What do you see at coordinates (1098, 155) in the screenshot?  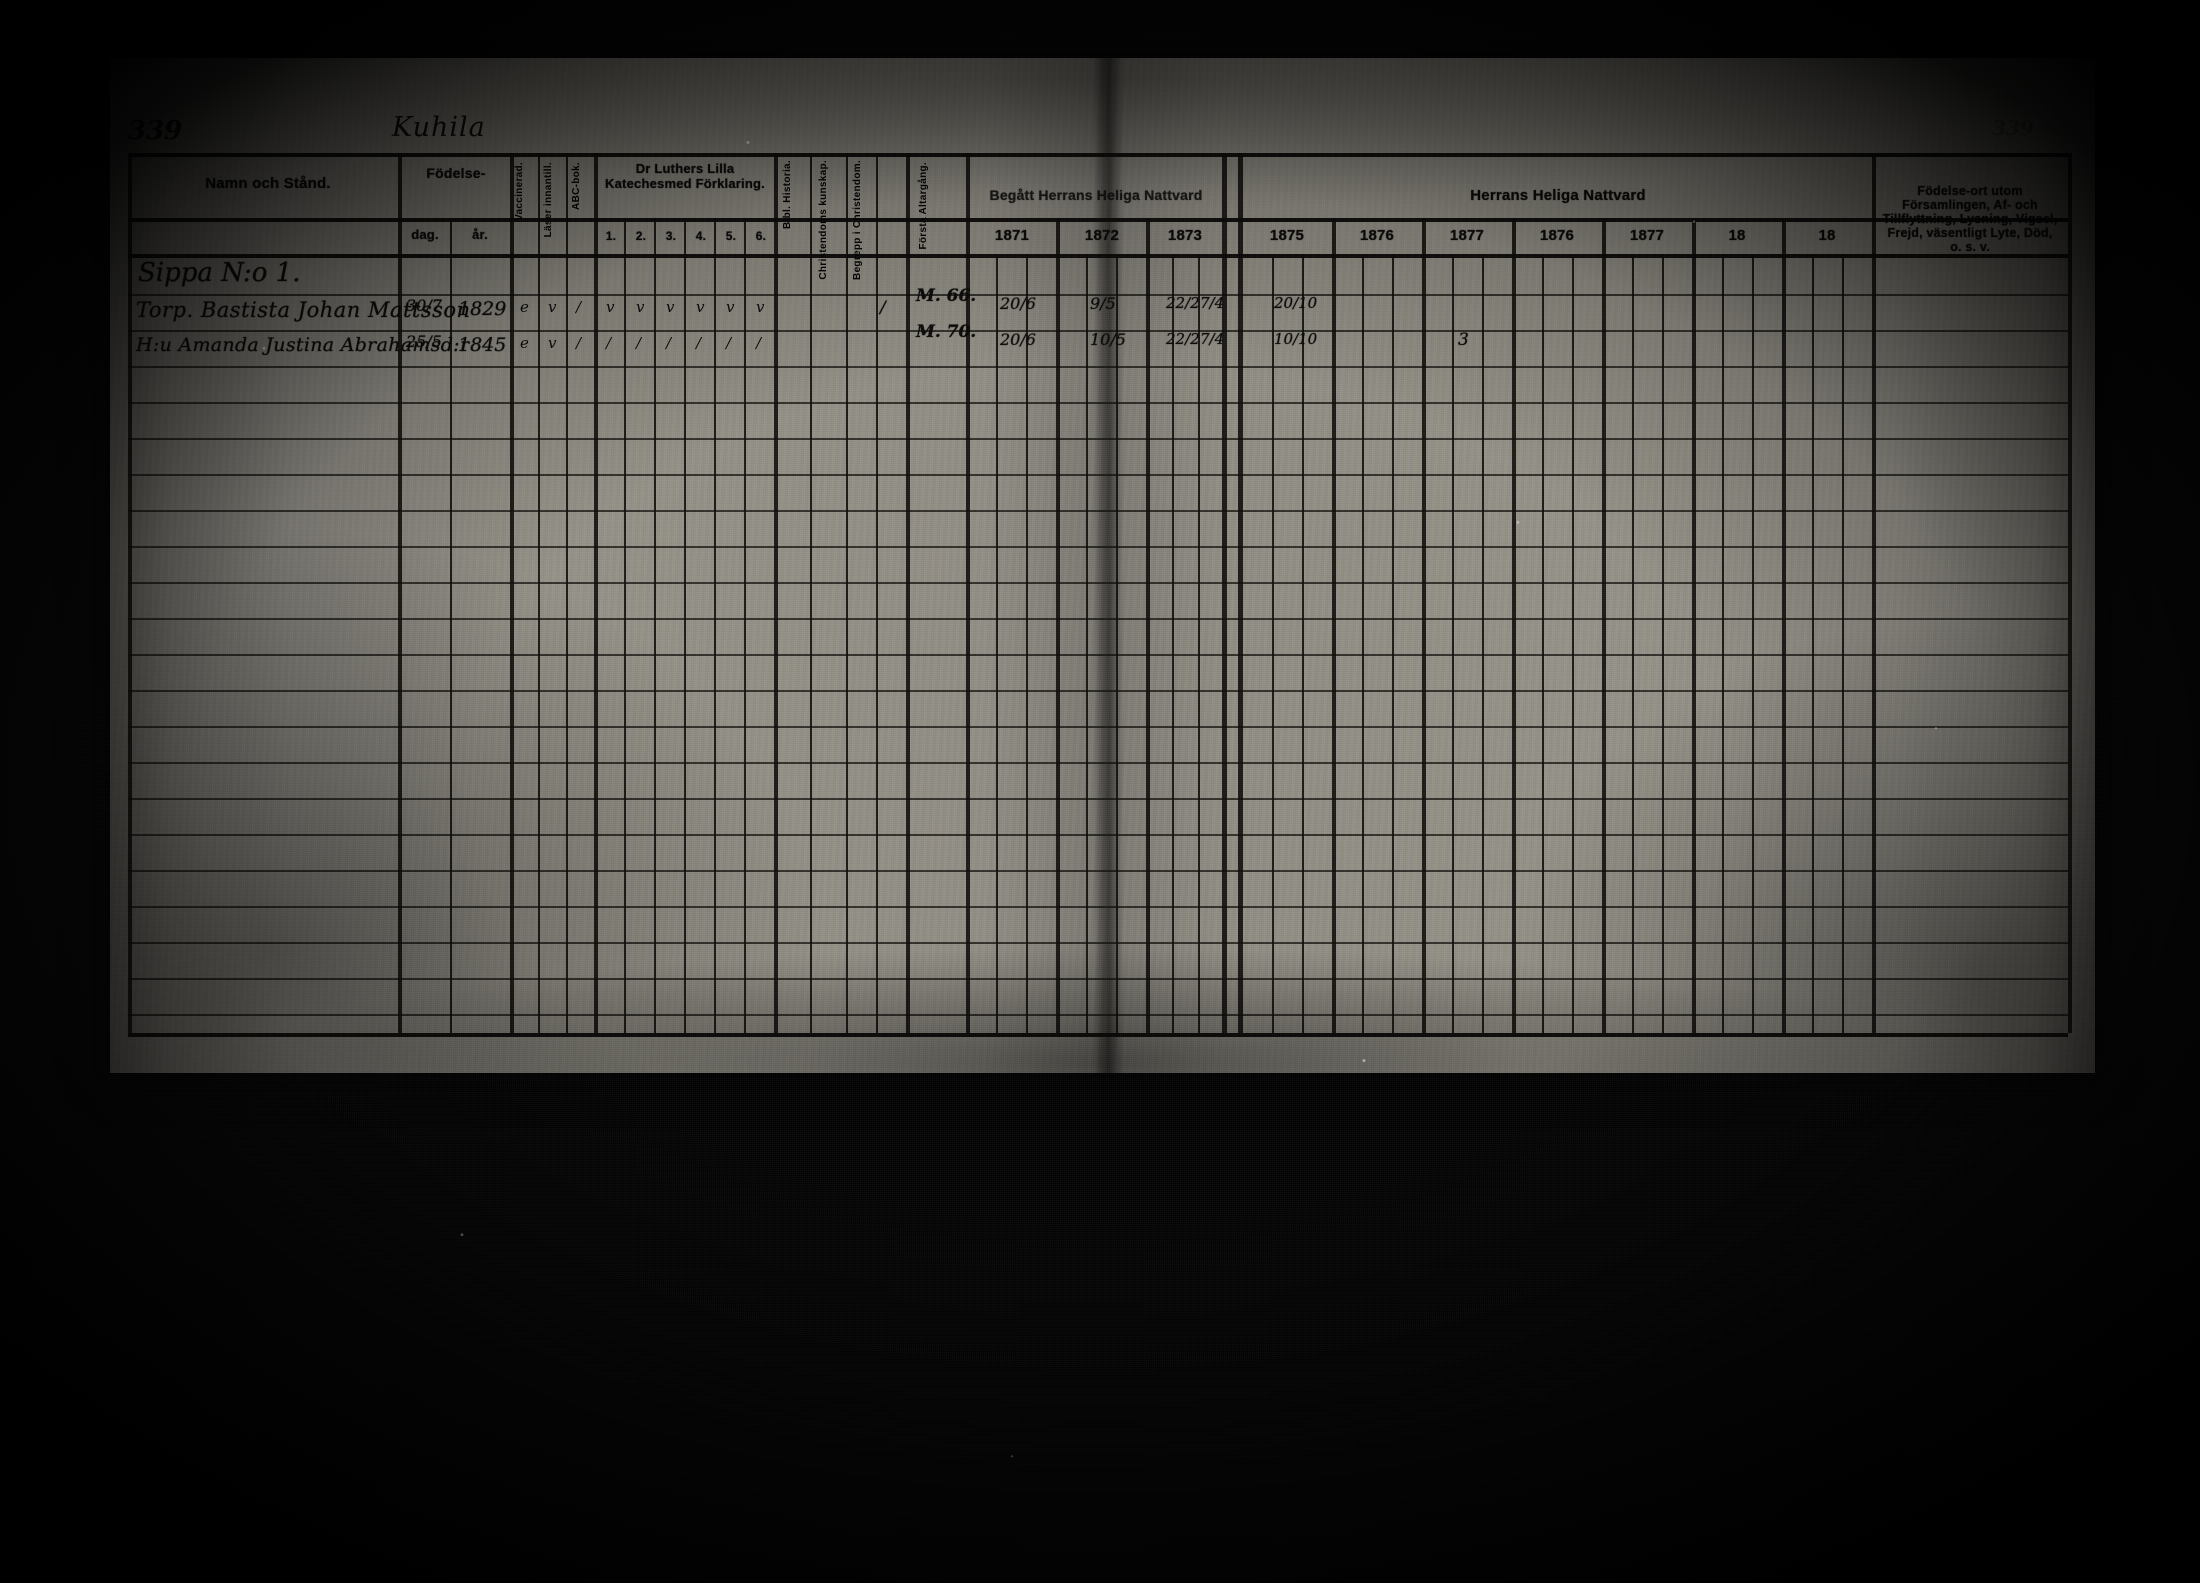 I see `table-top-rule` at bounding box center [1098, 155].